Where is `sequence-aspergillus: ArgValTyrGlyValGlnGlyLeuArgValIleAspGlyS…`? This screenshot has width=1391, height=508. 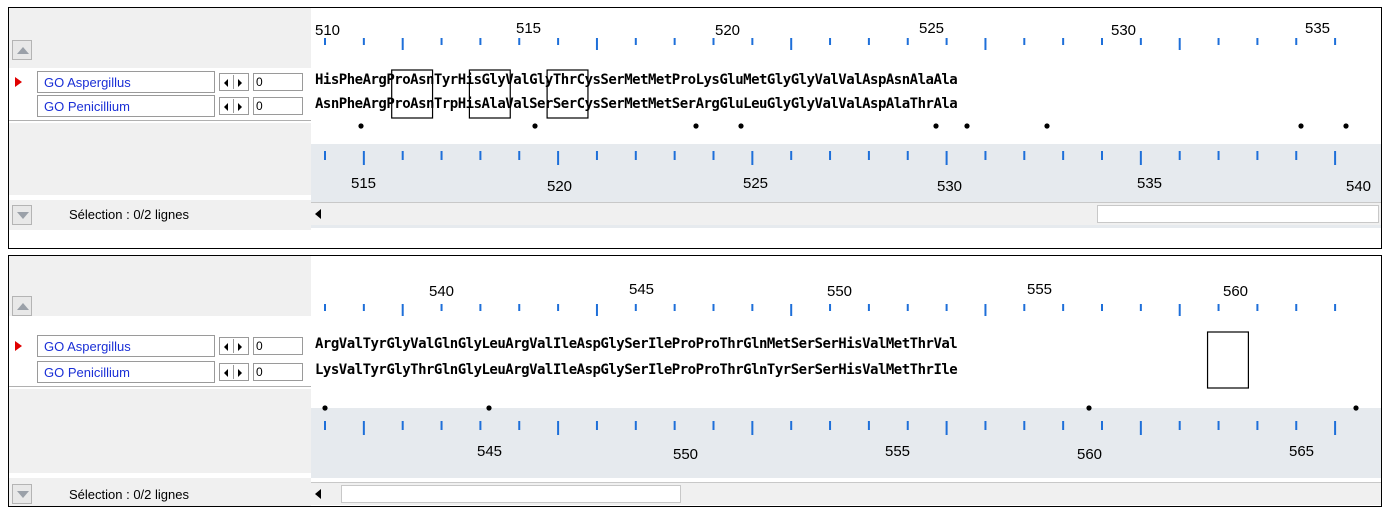 sequence-aspergillus: ArgValTyrGlyValGlnGlyLeuArgValIleAspGlyS… is located at coordinates (636, 344).